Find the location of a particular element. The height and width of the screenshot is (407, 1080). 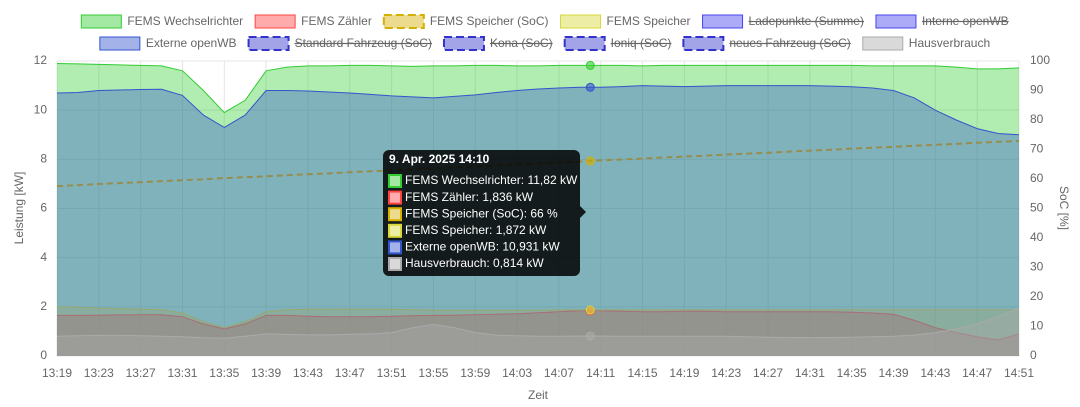

x-tick-label: 14:03 is located at coordinates (517, 373).